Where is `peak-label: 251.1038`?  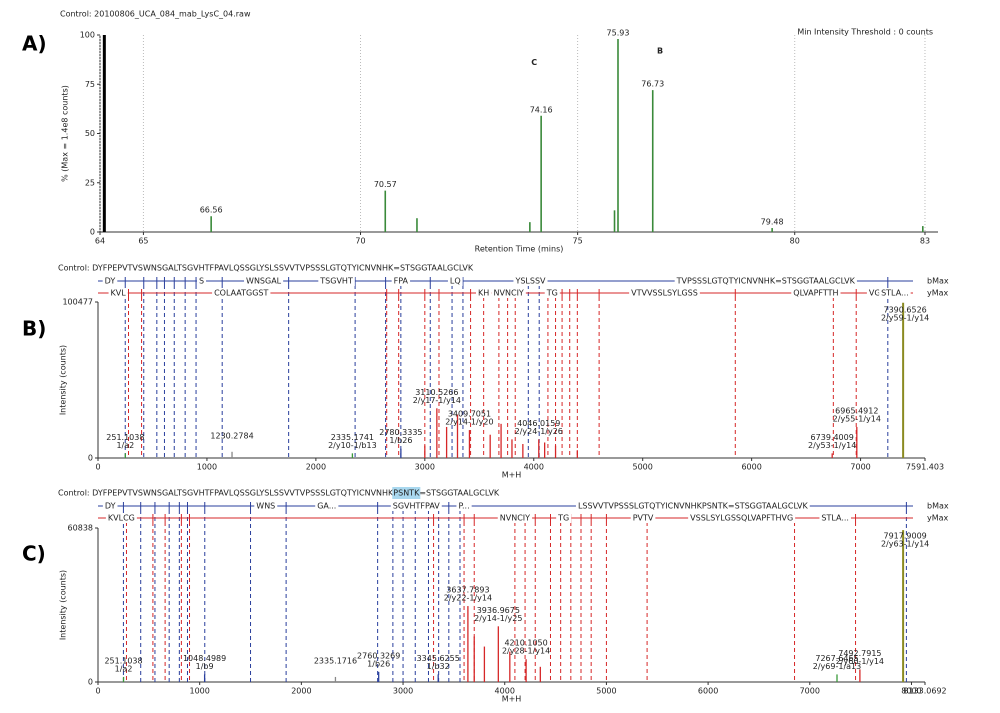 peak-label: 251.1038 is located at coordinates (123, 660).